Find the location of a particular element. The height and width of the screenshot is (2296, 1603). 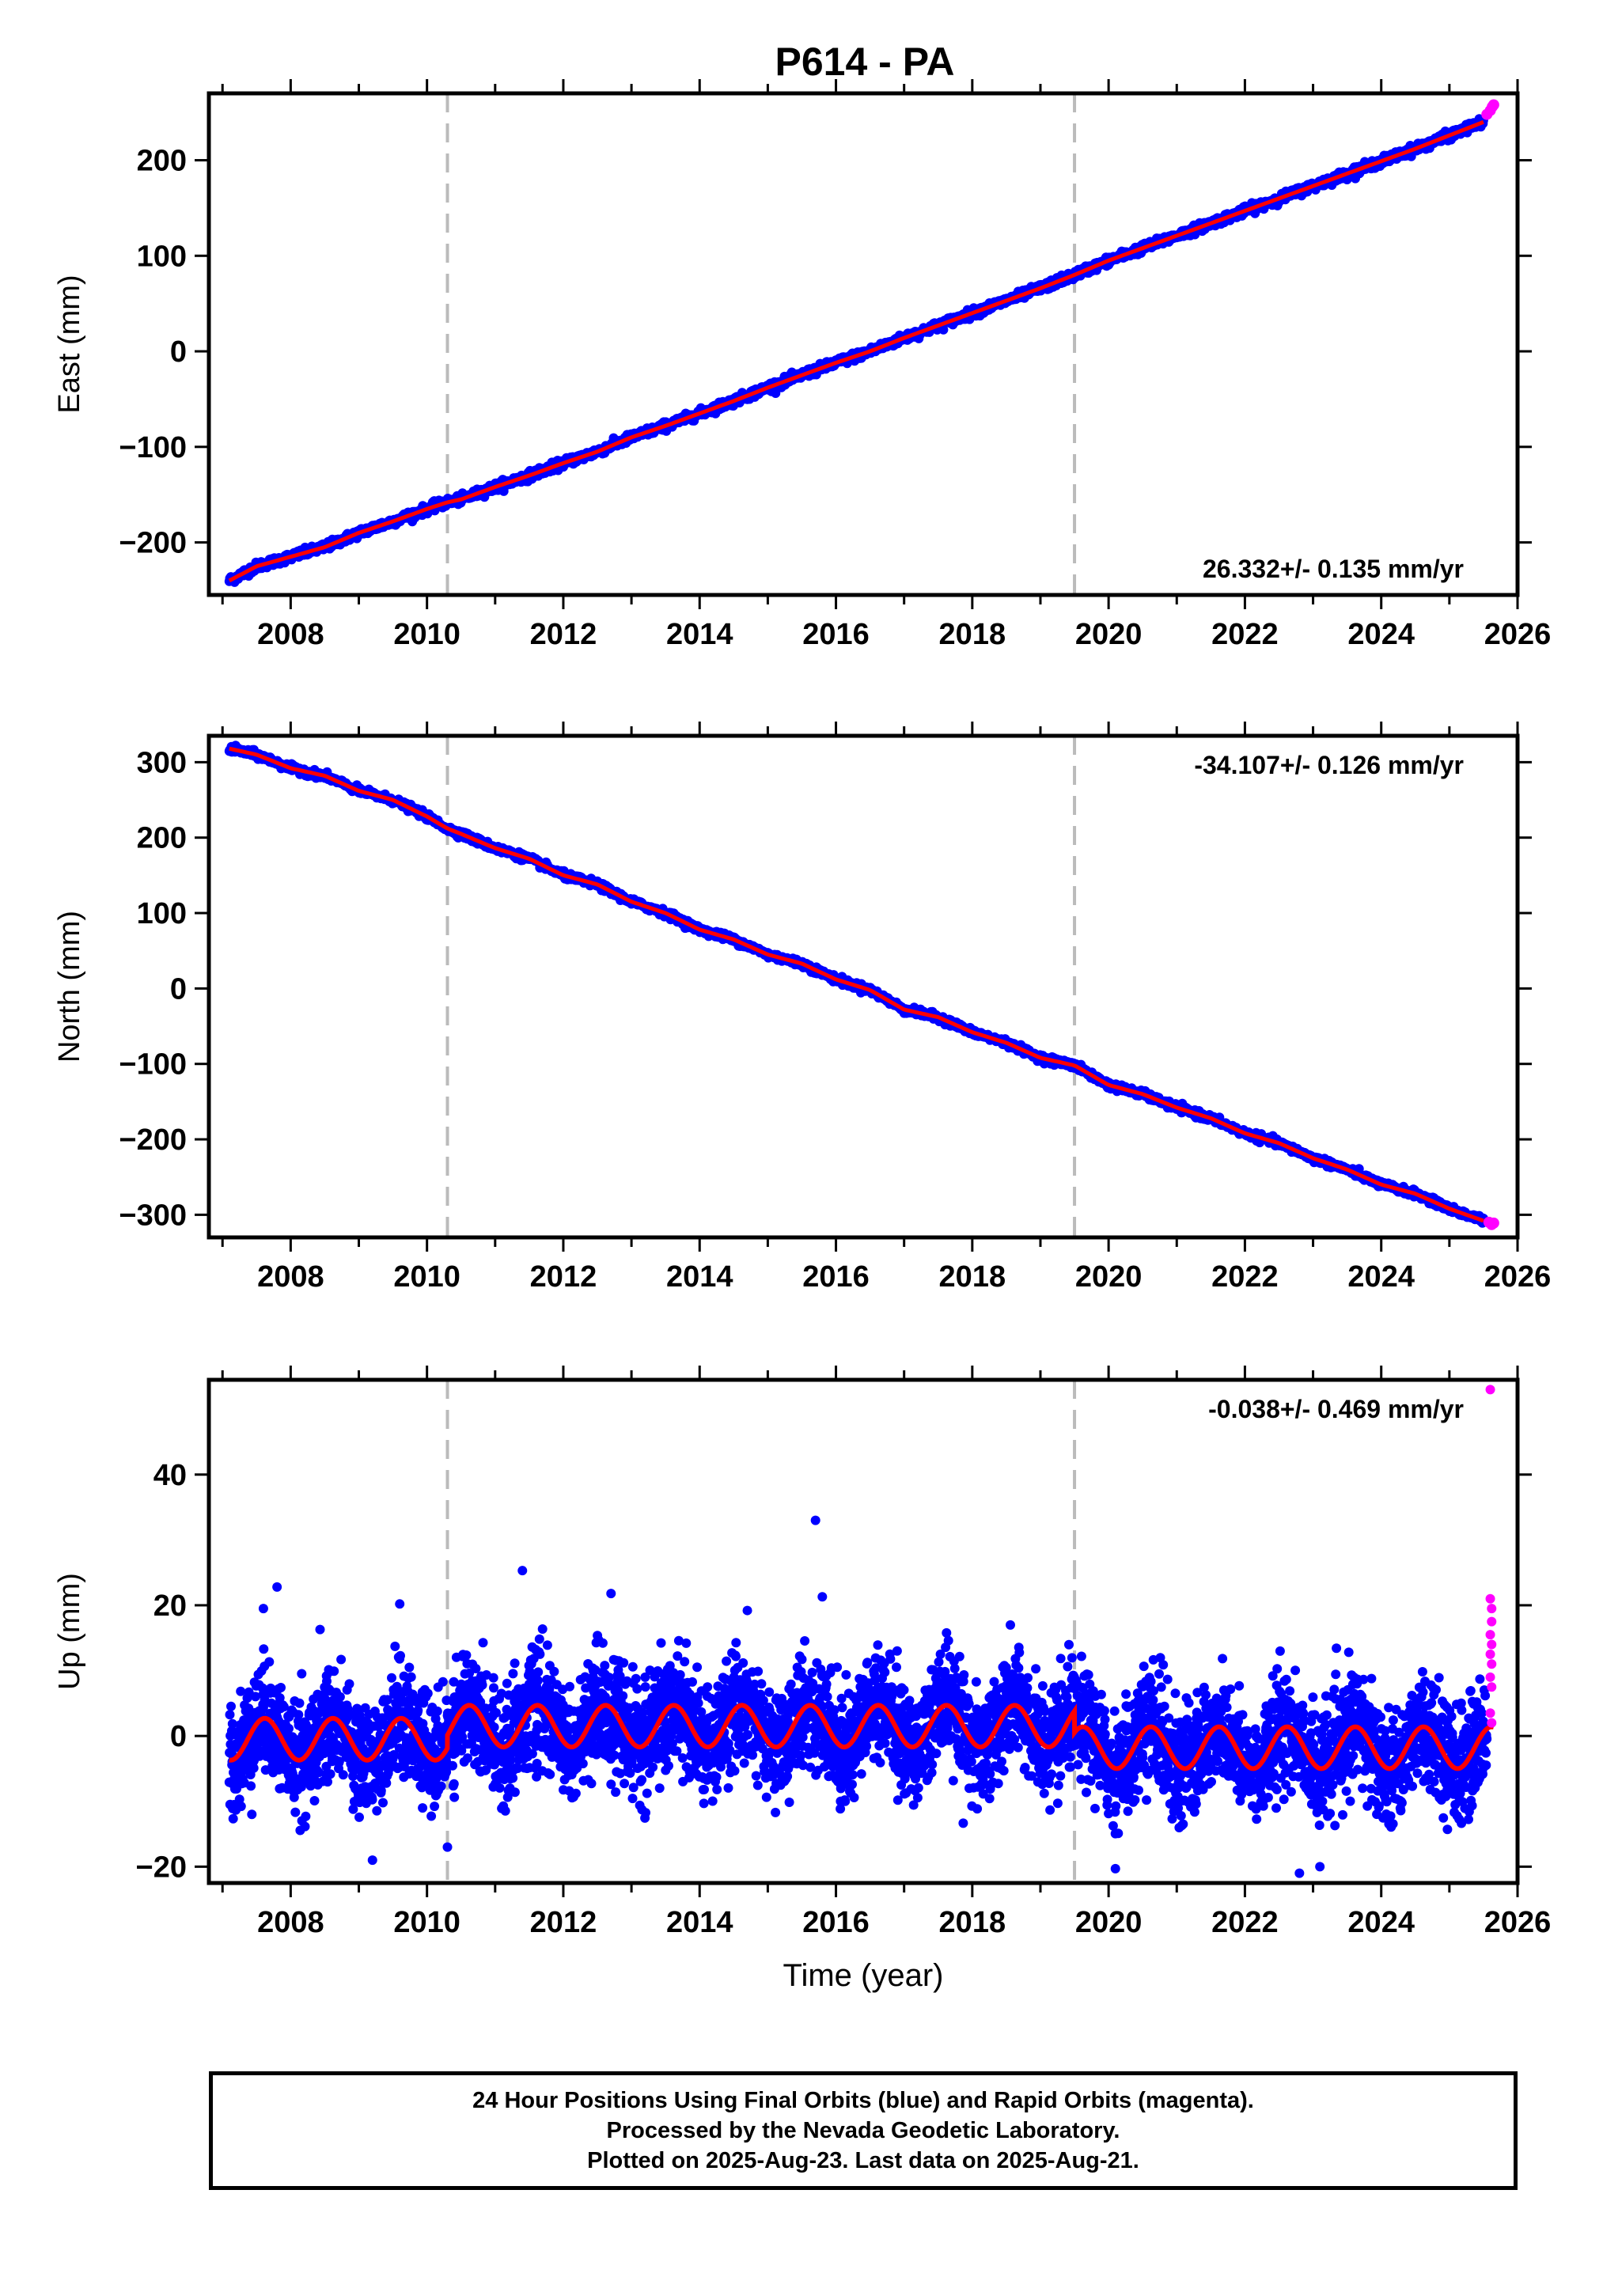

y-axis-label: East (mm) is located at coordinates (69, 344).